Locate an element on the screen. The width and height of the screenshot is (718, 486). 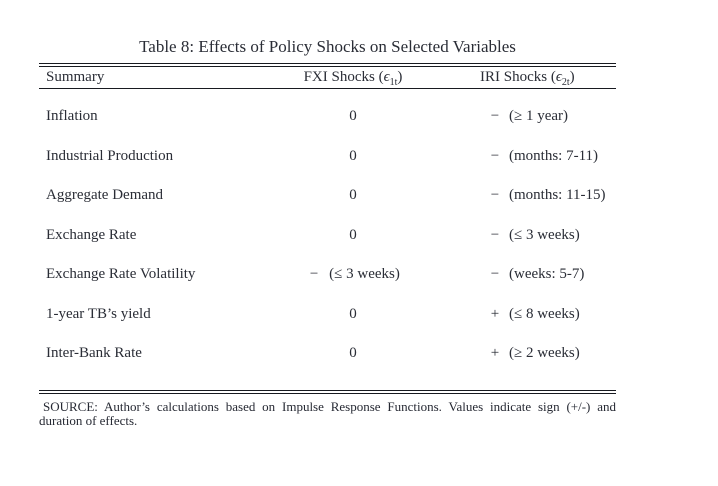
column-header-summary: Summary is located at coordinates (75, 77).